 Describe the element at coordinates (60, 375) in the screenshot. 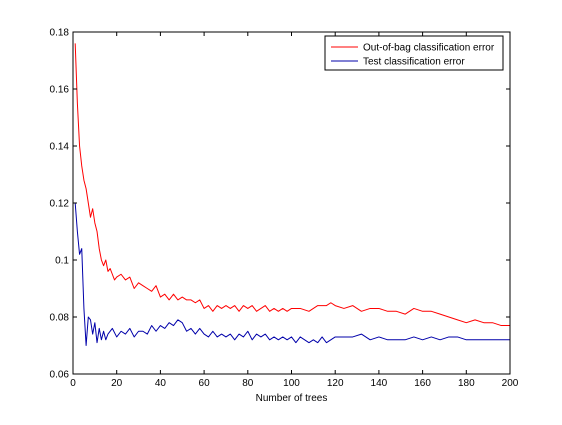

I see `y-tick-label: 0.06` at that location.